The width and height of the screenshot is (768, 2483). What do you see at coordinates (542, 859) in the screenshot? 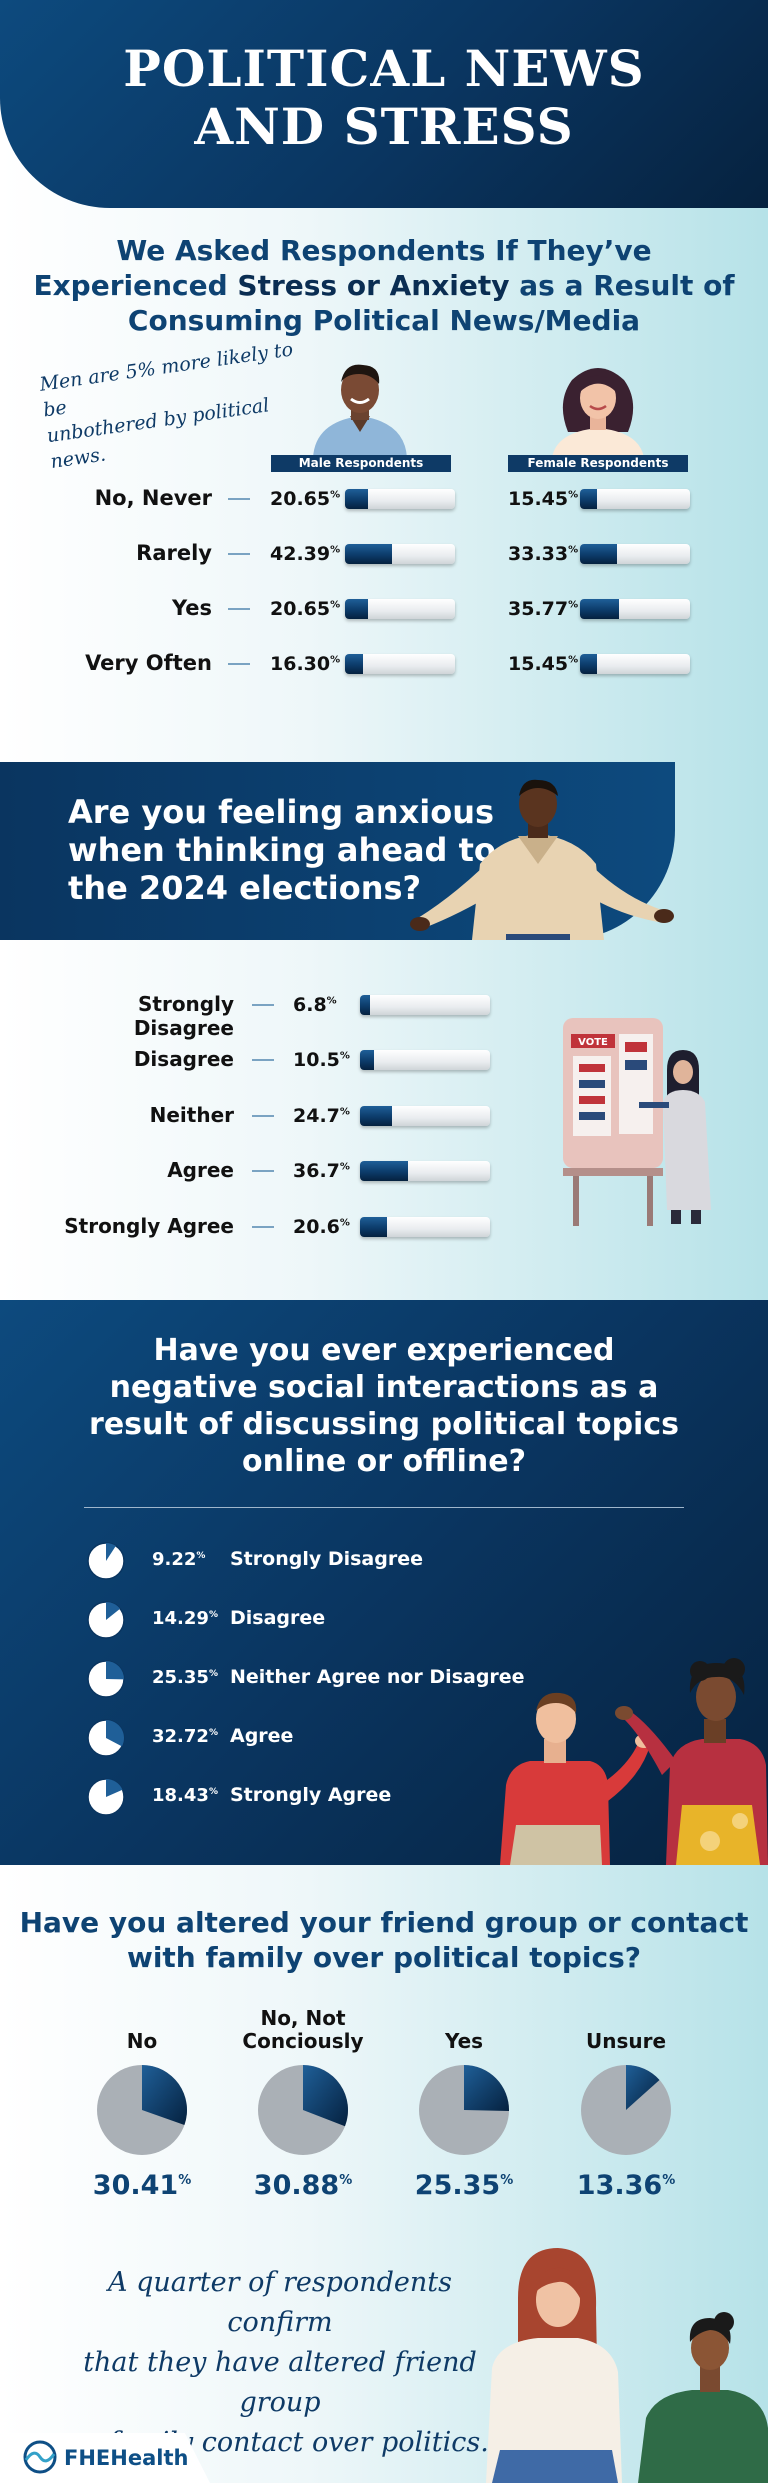
I see `shrugging-man-illustration` at bounding box center [542, 859].